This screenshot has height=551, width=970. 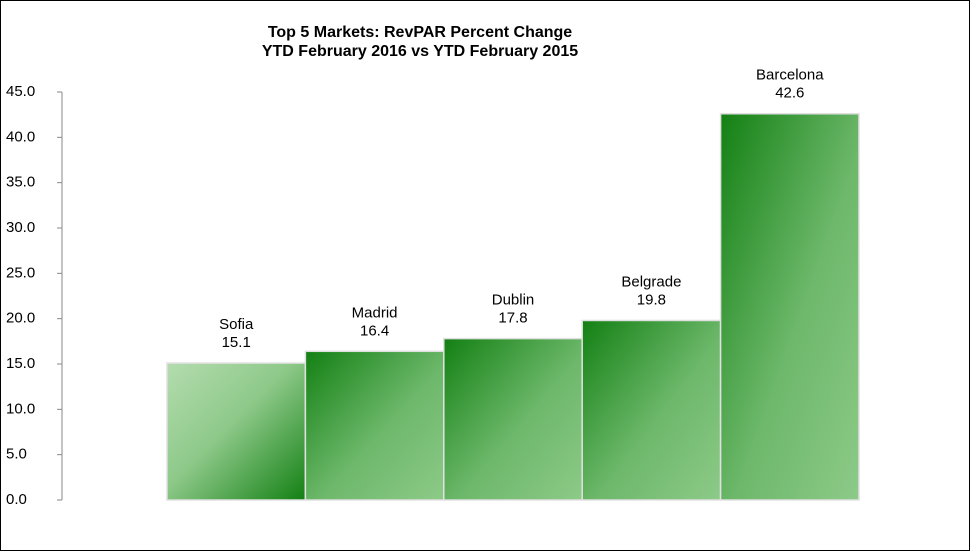 What do you see at coordinates (16, 499) in the screenshot?
I see `y-tick-label: 0.0` at bounding box center [16, 499].